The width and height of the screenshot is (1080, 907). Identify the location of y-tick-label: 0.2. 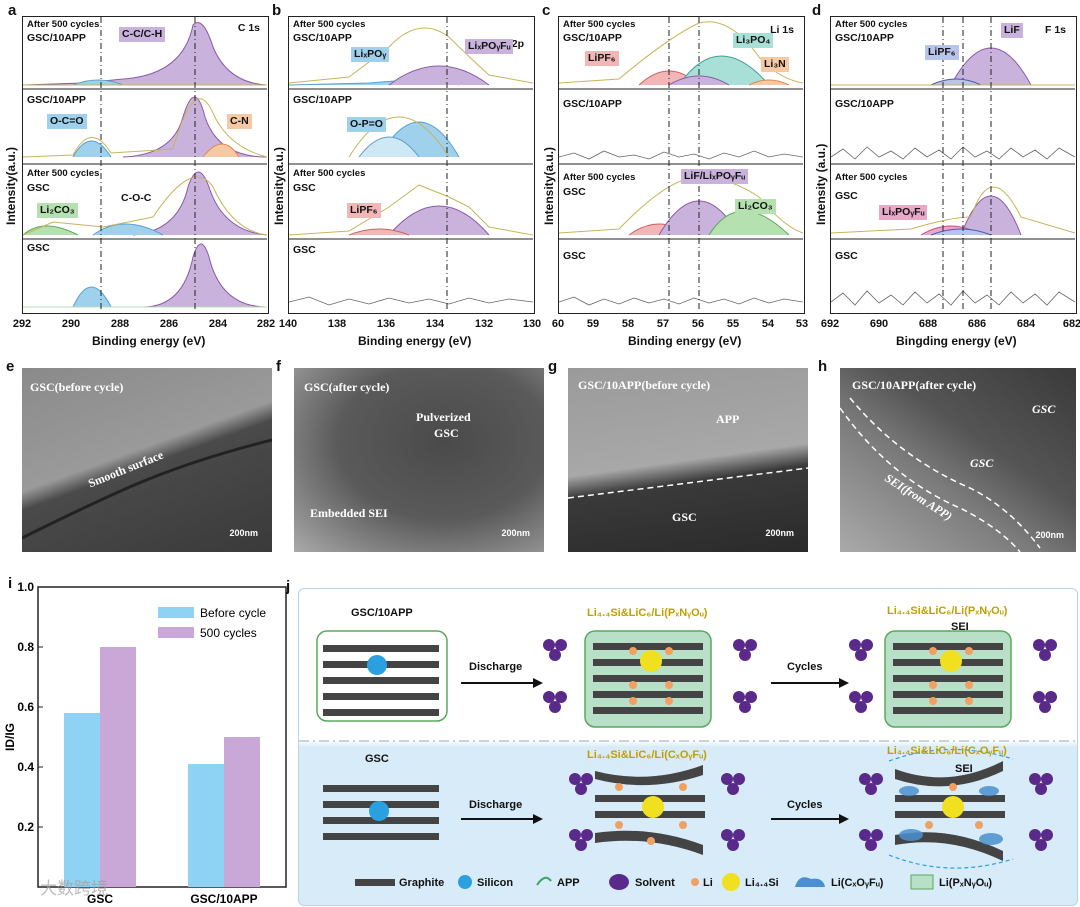
(25, 827).